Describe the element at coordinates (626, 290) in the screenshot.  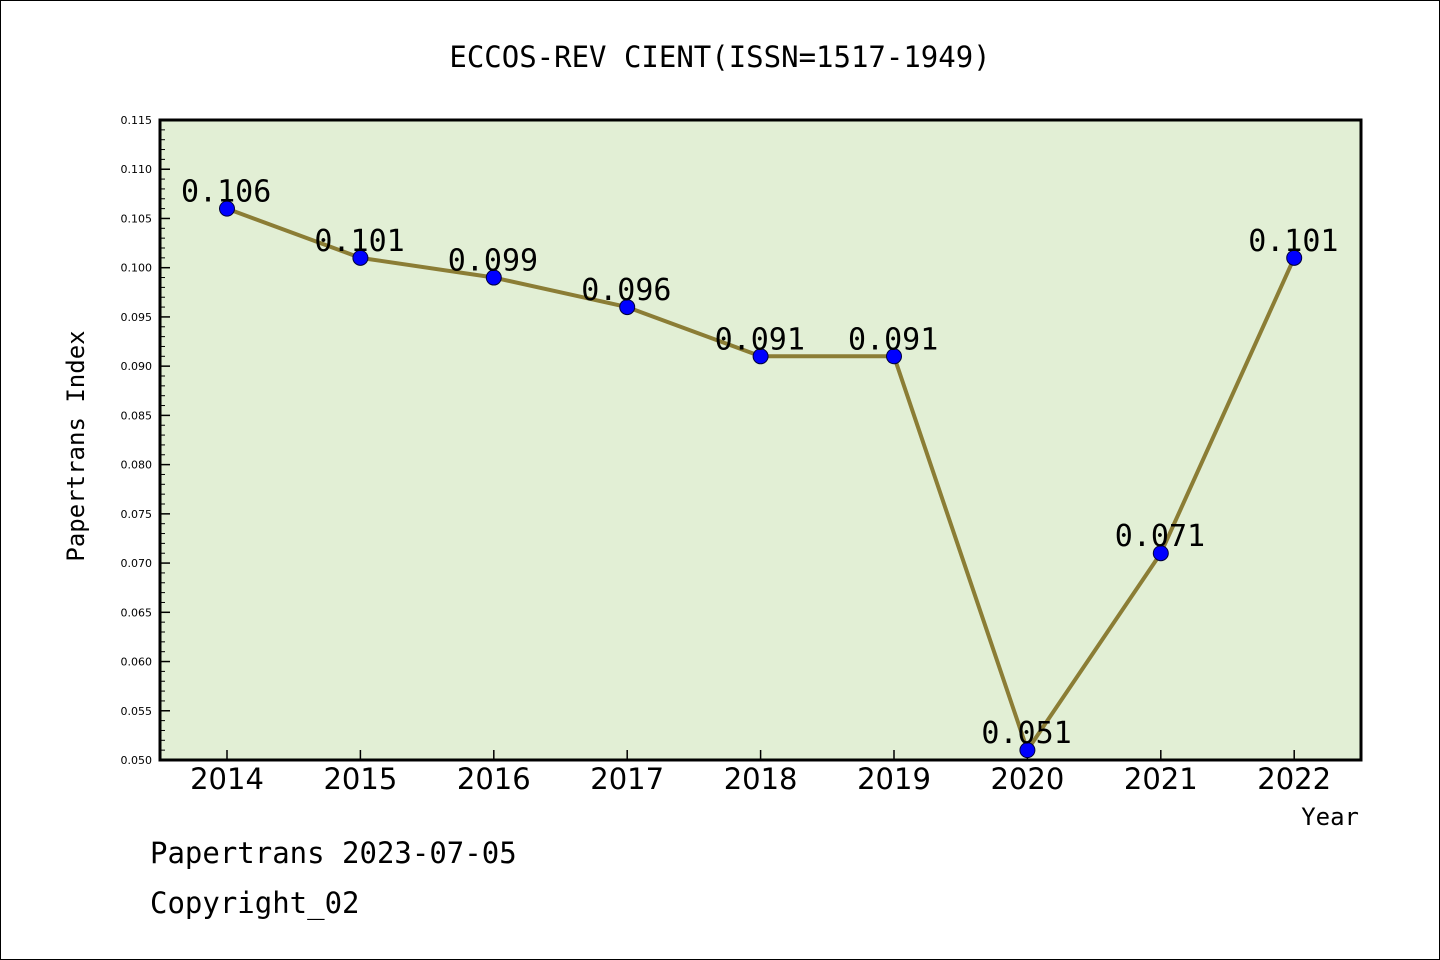
I see `data-label: 0.096` at that location.